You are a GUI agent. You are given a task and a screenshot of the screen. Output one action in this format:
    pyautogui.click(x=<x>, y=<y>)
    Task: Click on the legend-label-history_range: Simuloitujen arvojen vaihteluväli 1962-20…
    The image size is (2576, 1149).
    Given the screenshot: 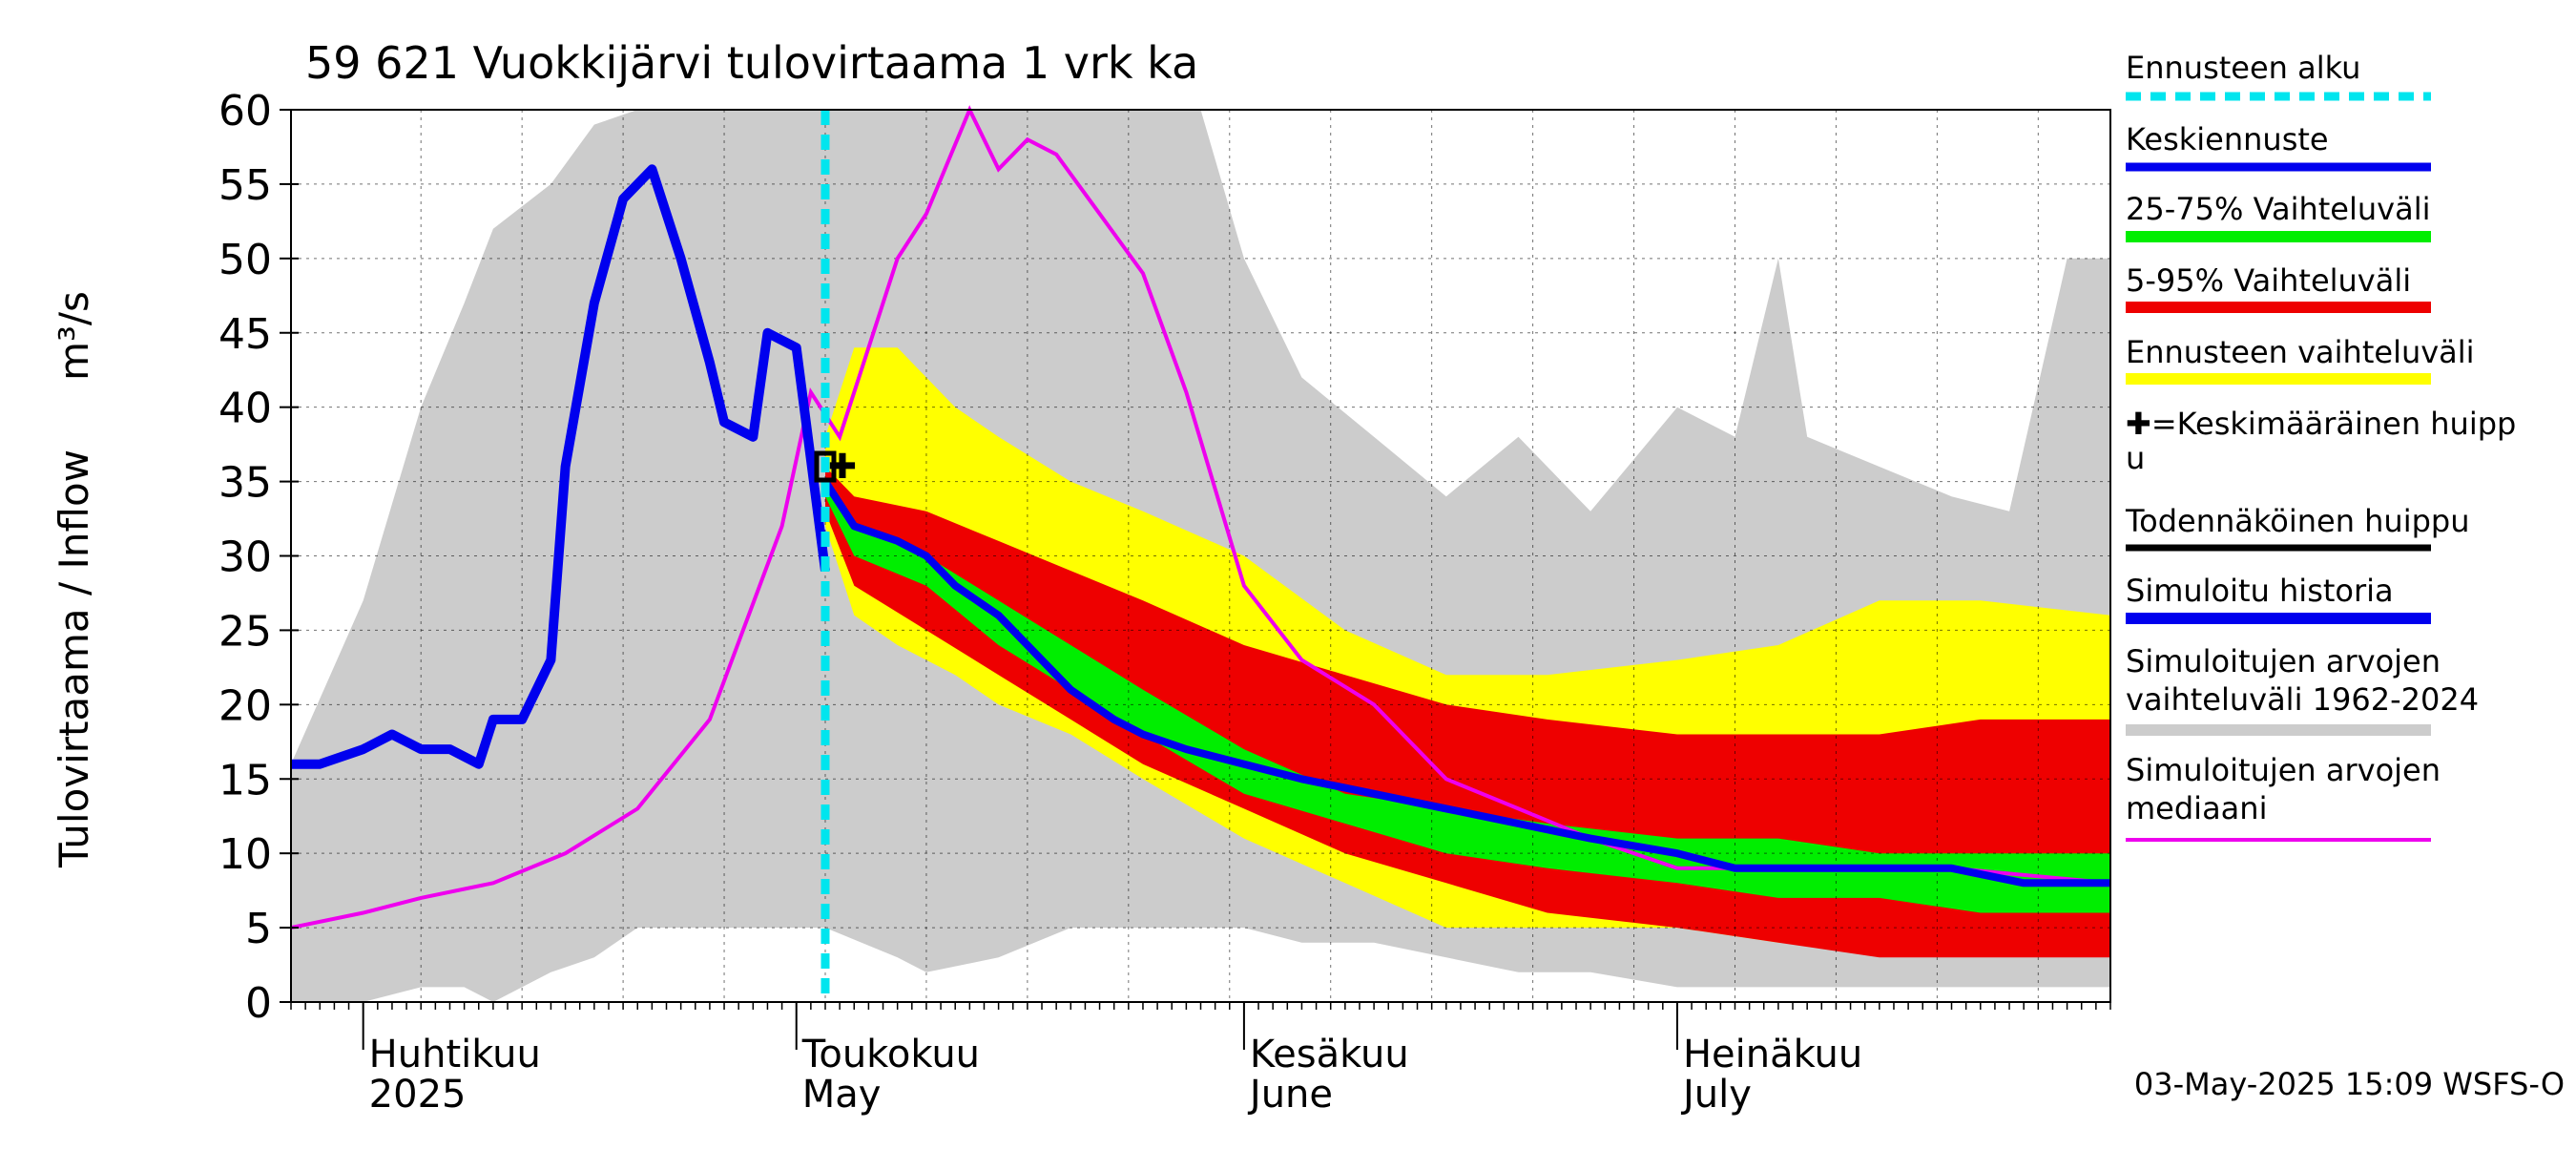 What is the action you would take?
    pyautogui.click(x=2302, y=680)
    